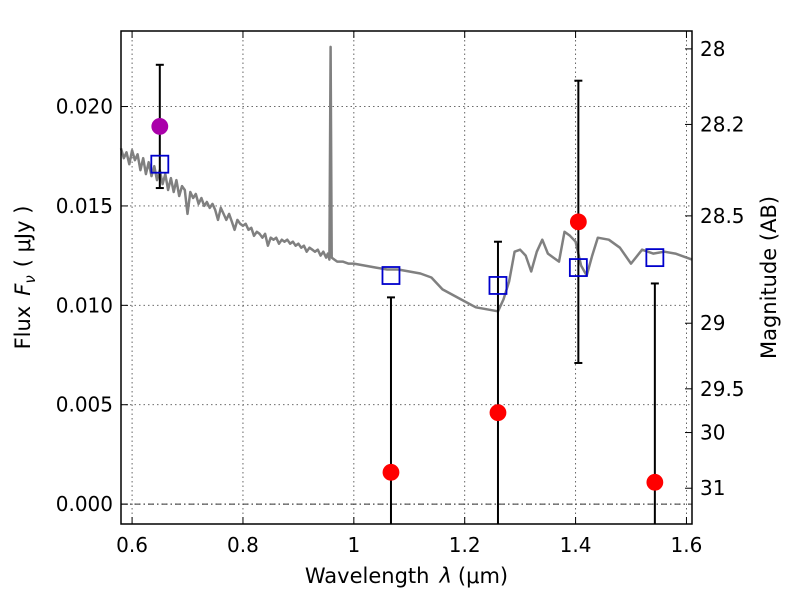  Describe the element at coordinates (30, 279) in the screenshot. I see `y-axis-label-subscript: ν` at that location.